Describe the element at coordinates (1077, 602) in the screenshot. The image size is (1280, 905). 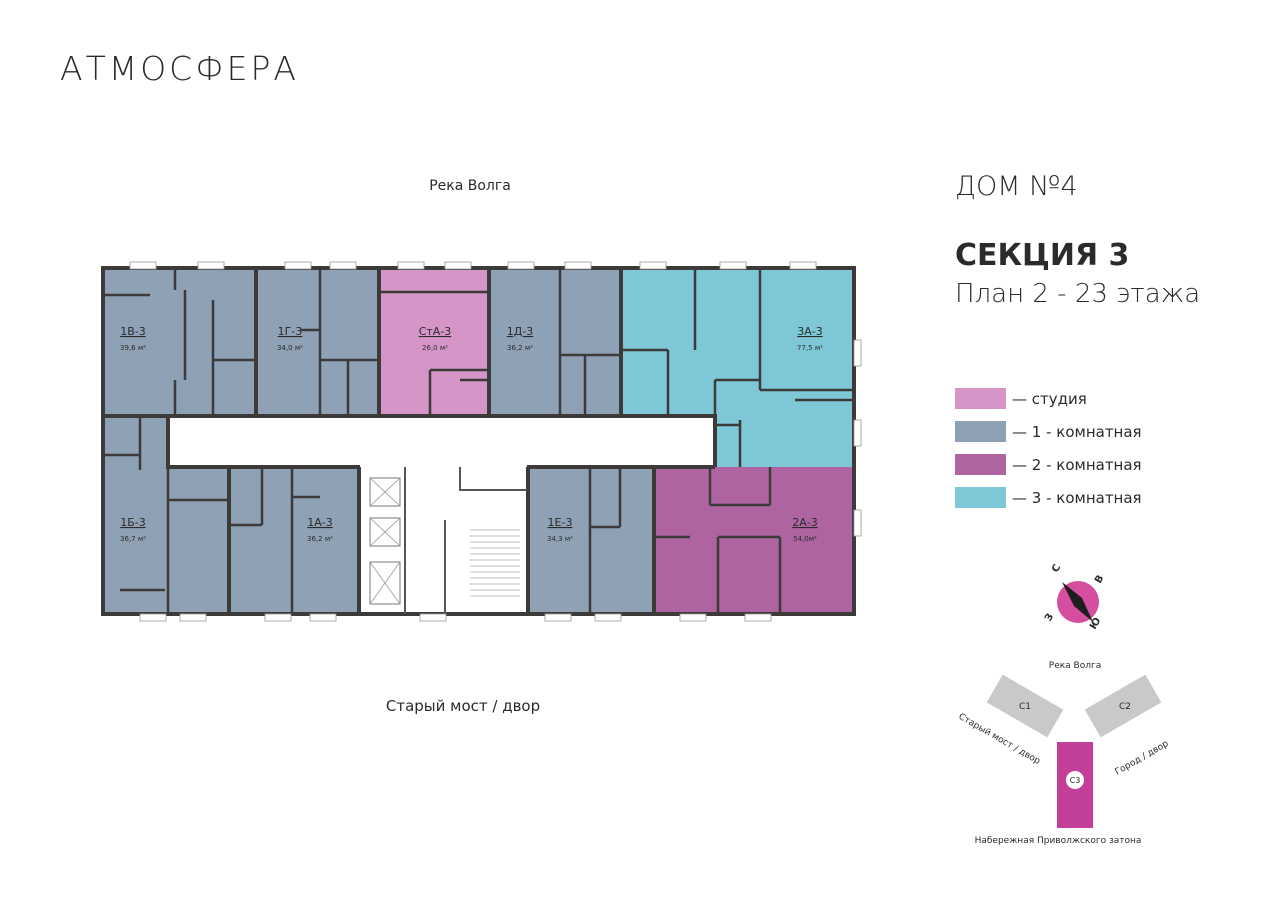
I see `compass-arrow` at that location.